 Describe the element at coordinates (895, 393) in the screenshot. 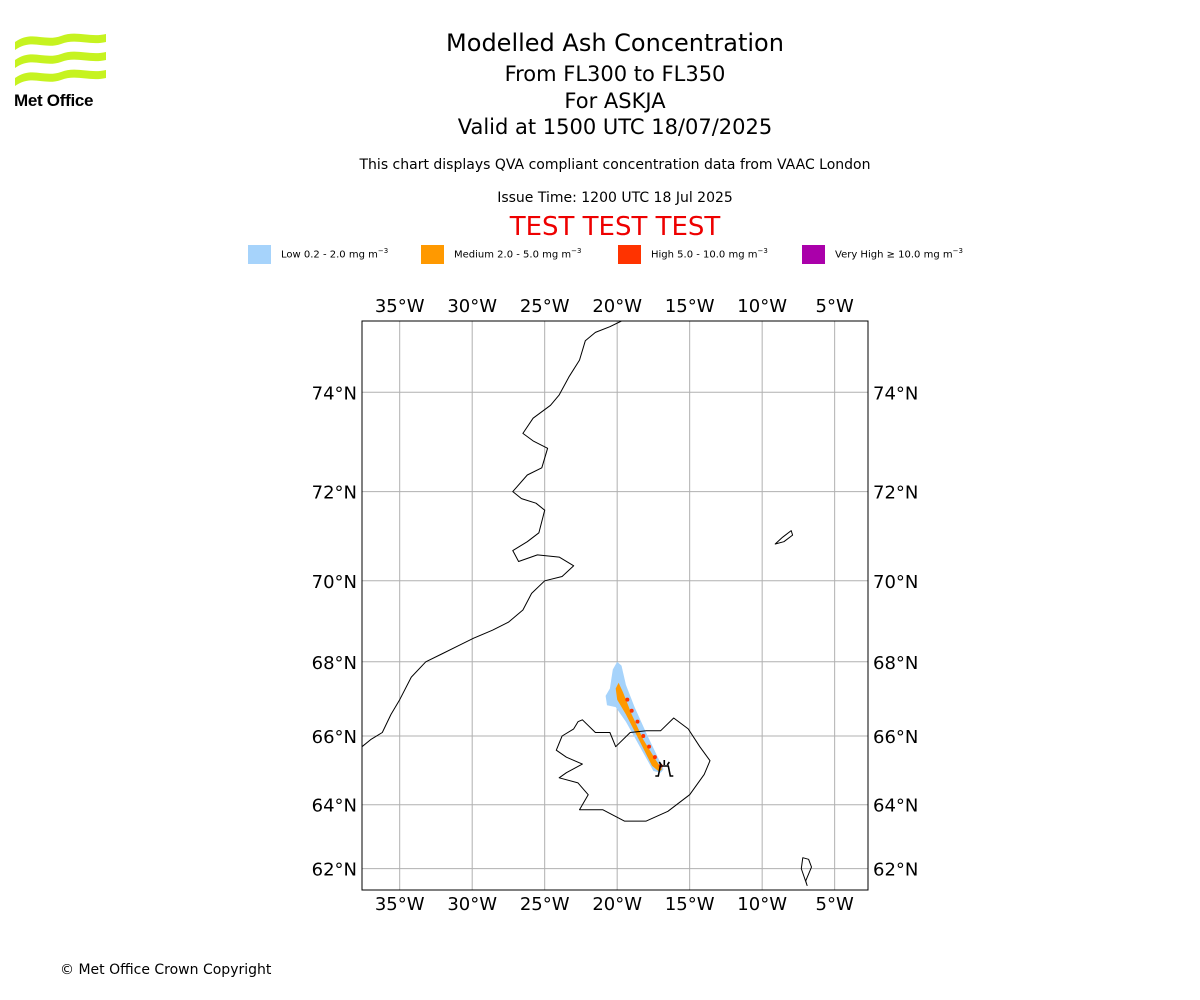

I see `lat-label-right: 74°N` at that location.